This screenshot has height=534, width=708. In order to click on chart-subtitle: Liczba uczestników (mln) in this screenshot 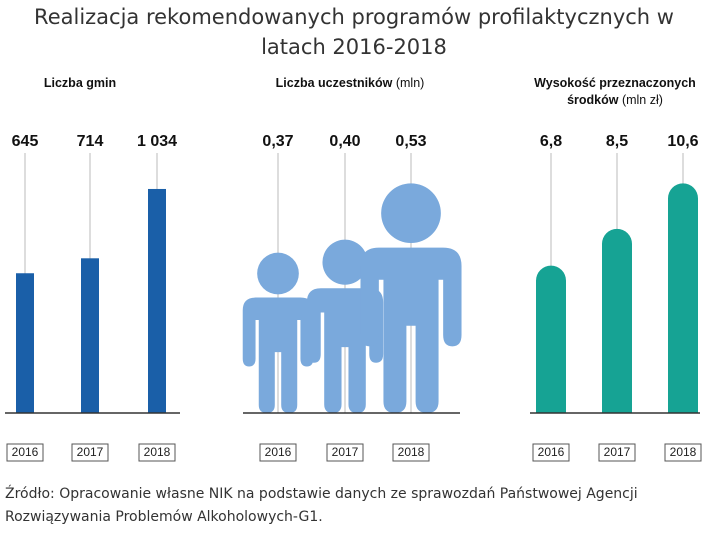, I will do `click(350, 83)`.